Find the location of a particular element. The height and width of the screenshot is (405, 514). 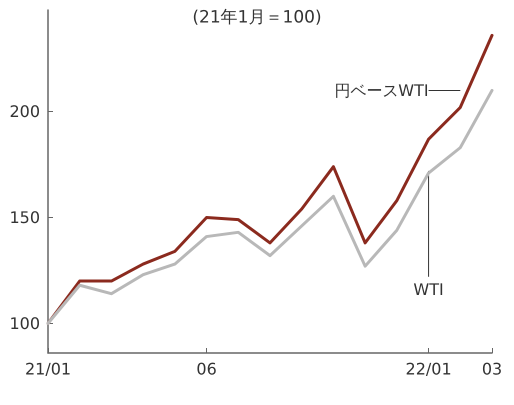

text: WTI is located at coordinates (428, 289).